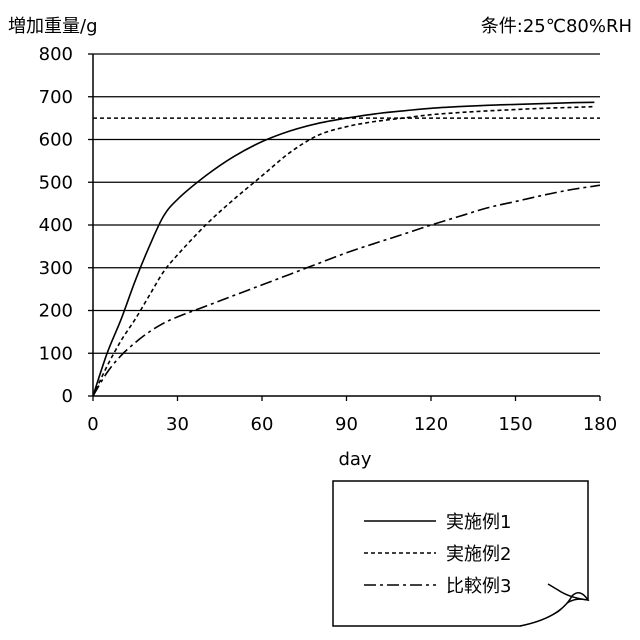 This screenshot has height=640, width=640. I want to click on condition-label: 条件:25℃80%RH, so click(556, 26).